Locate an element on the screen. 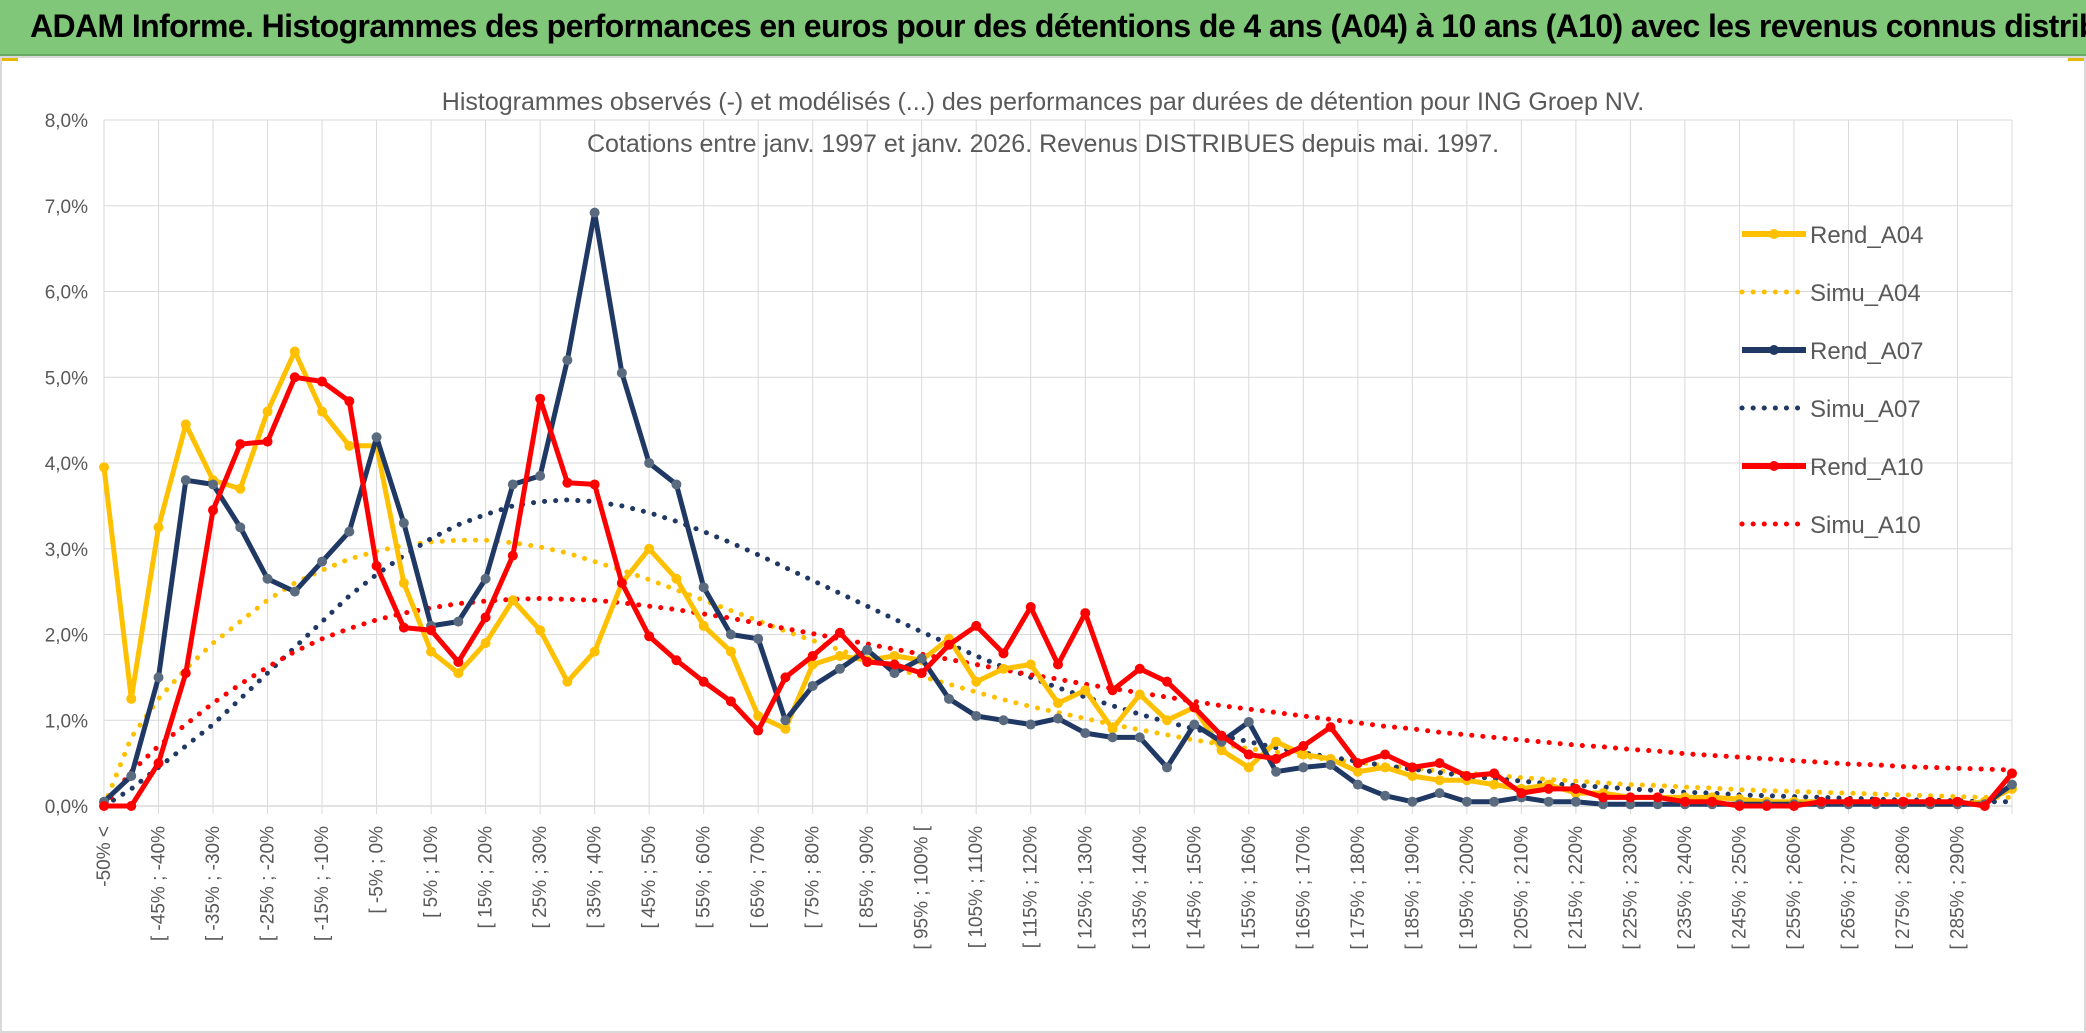  x-tick-label: [ 155% ; 160% is located at coordinates (1249, 888).